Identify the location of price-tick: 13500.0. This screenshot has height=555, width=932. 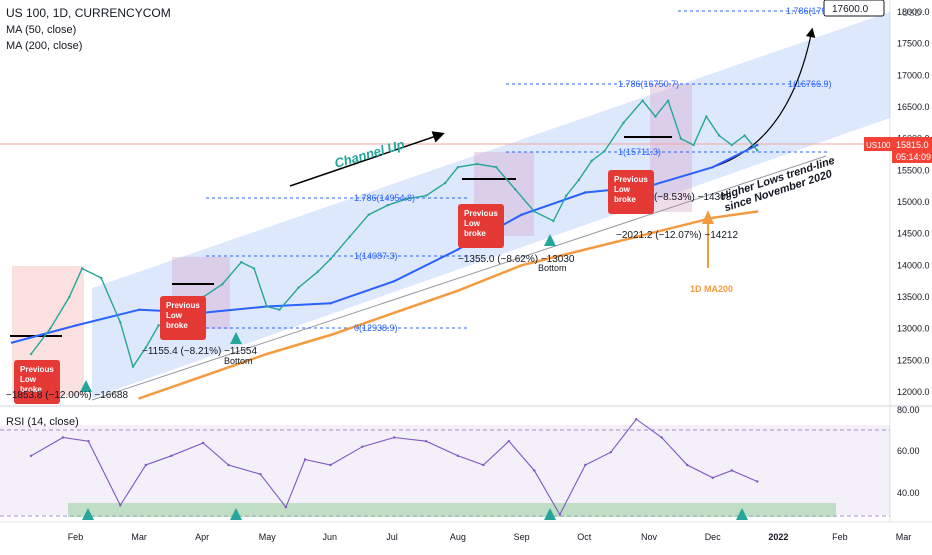
(913, 297).